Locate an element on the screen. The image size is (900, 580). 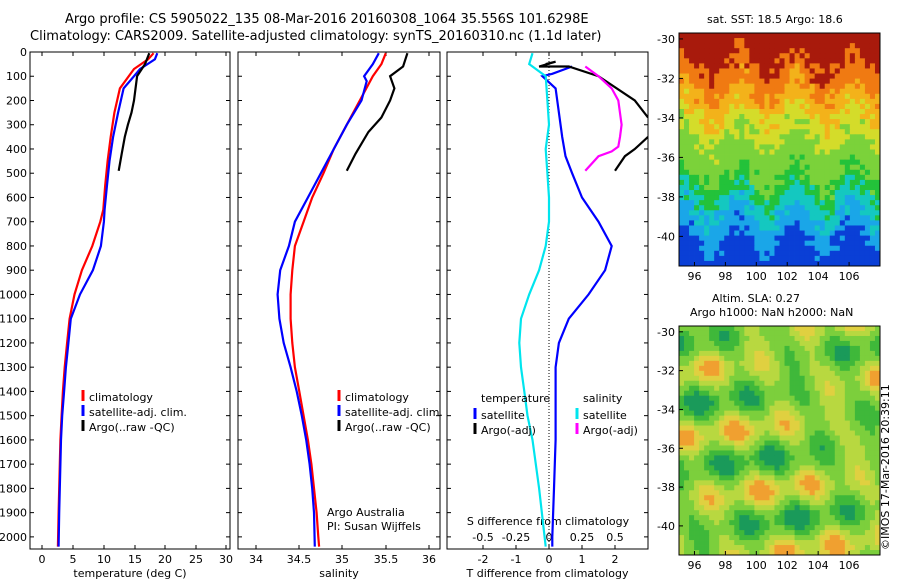
x-tick-label: 30 is located at coordinates (226, 559).